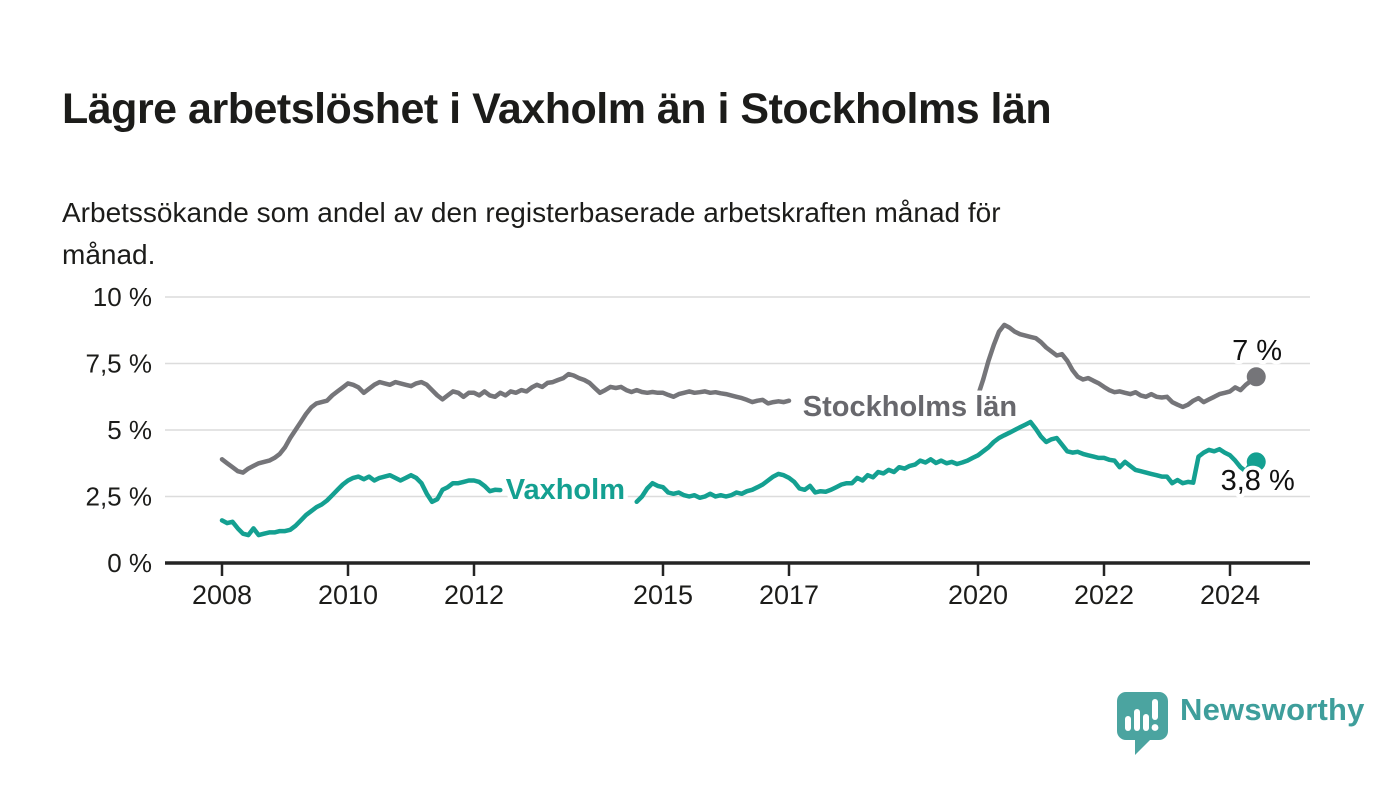 Image resolution: width=1400 pixels, height=794 pixels. What do you see at coordinates (119, 497) in the screenshot?
I see `y-tick-label: 2,5 %` at bounding box center [119, 497].